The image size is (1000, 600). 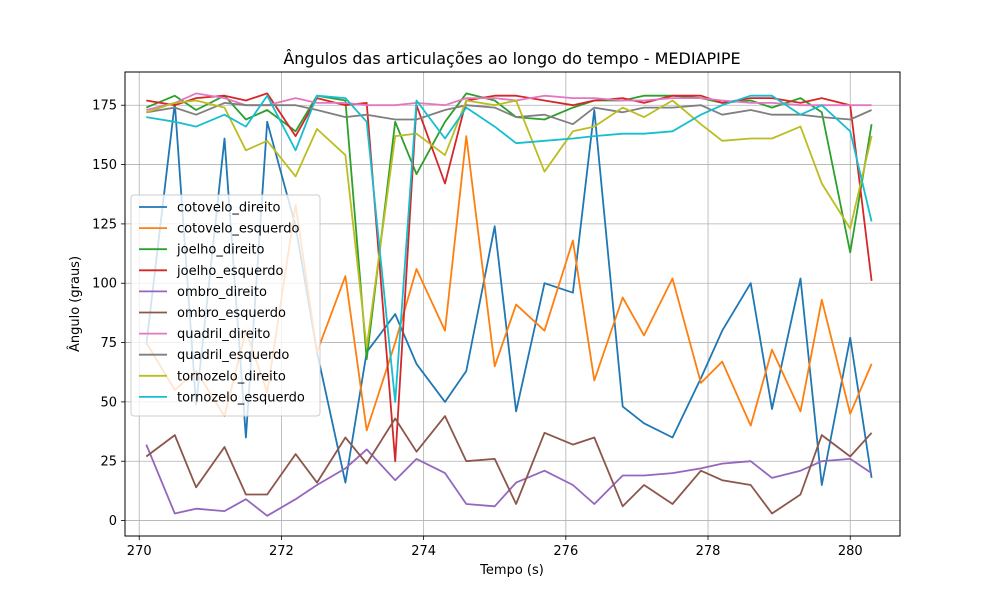 What do you see at coordinates (565, 551) in the screenshot?
I see `x-tick-label: 276` at bounding box center [565, 551].